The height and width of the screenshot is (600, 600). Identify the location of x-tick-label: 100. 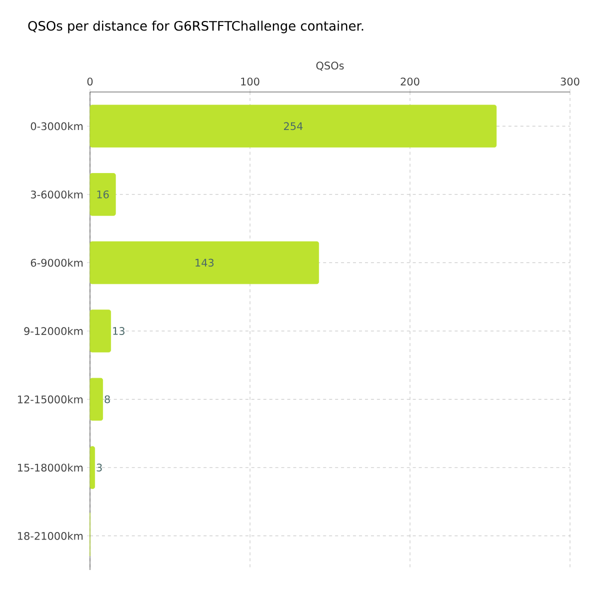
(250, 82).